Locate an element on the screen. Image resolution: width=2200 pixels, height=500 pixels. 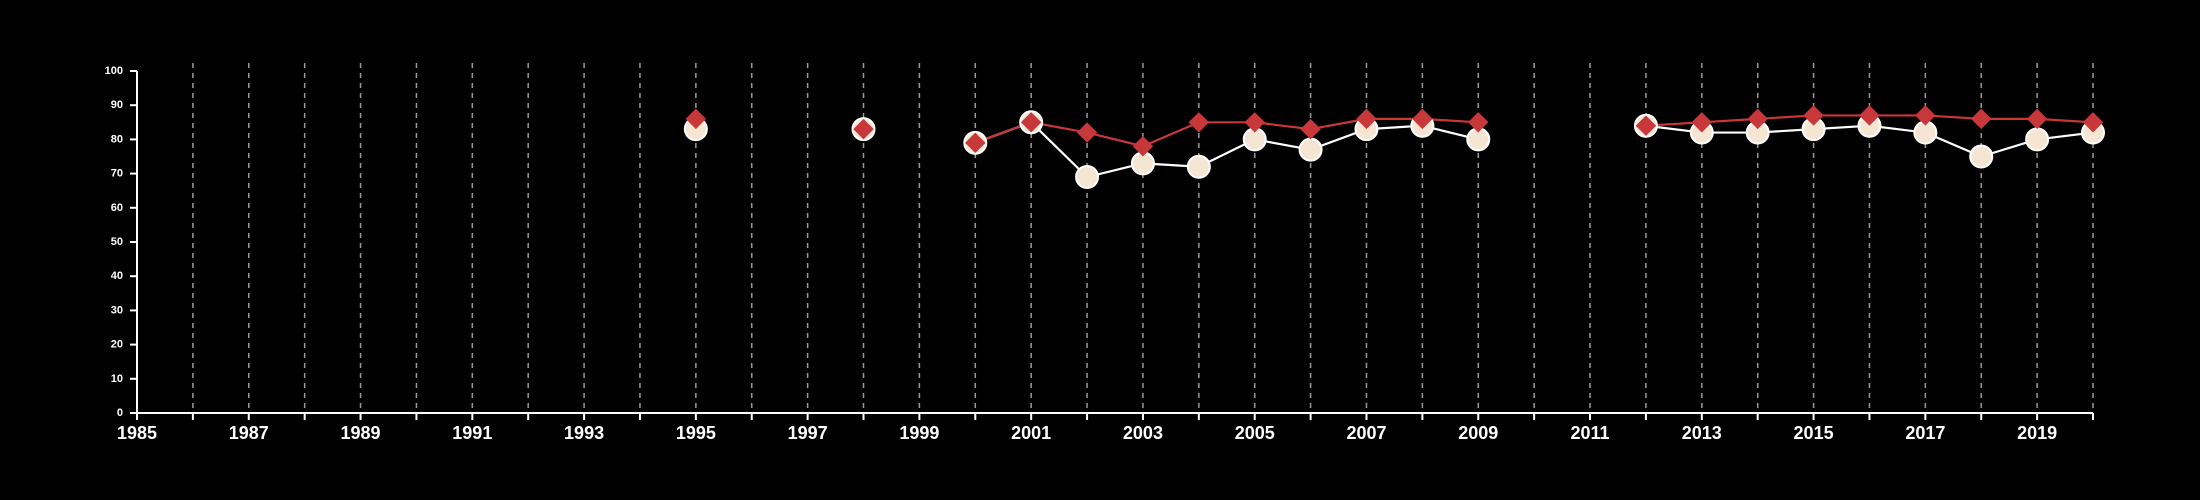
x-tick-label: 2003 is located at coordinates (1143, 433).